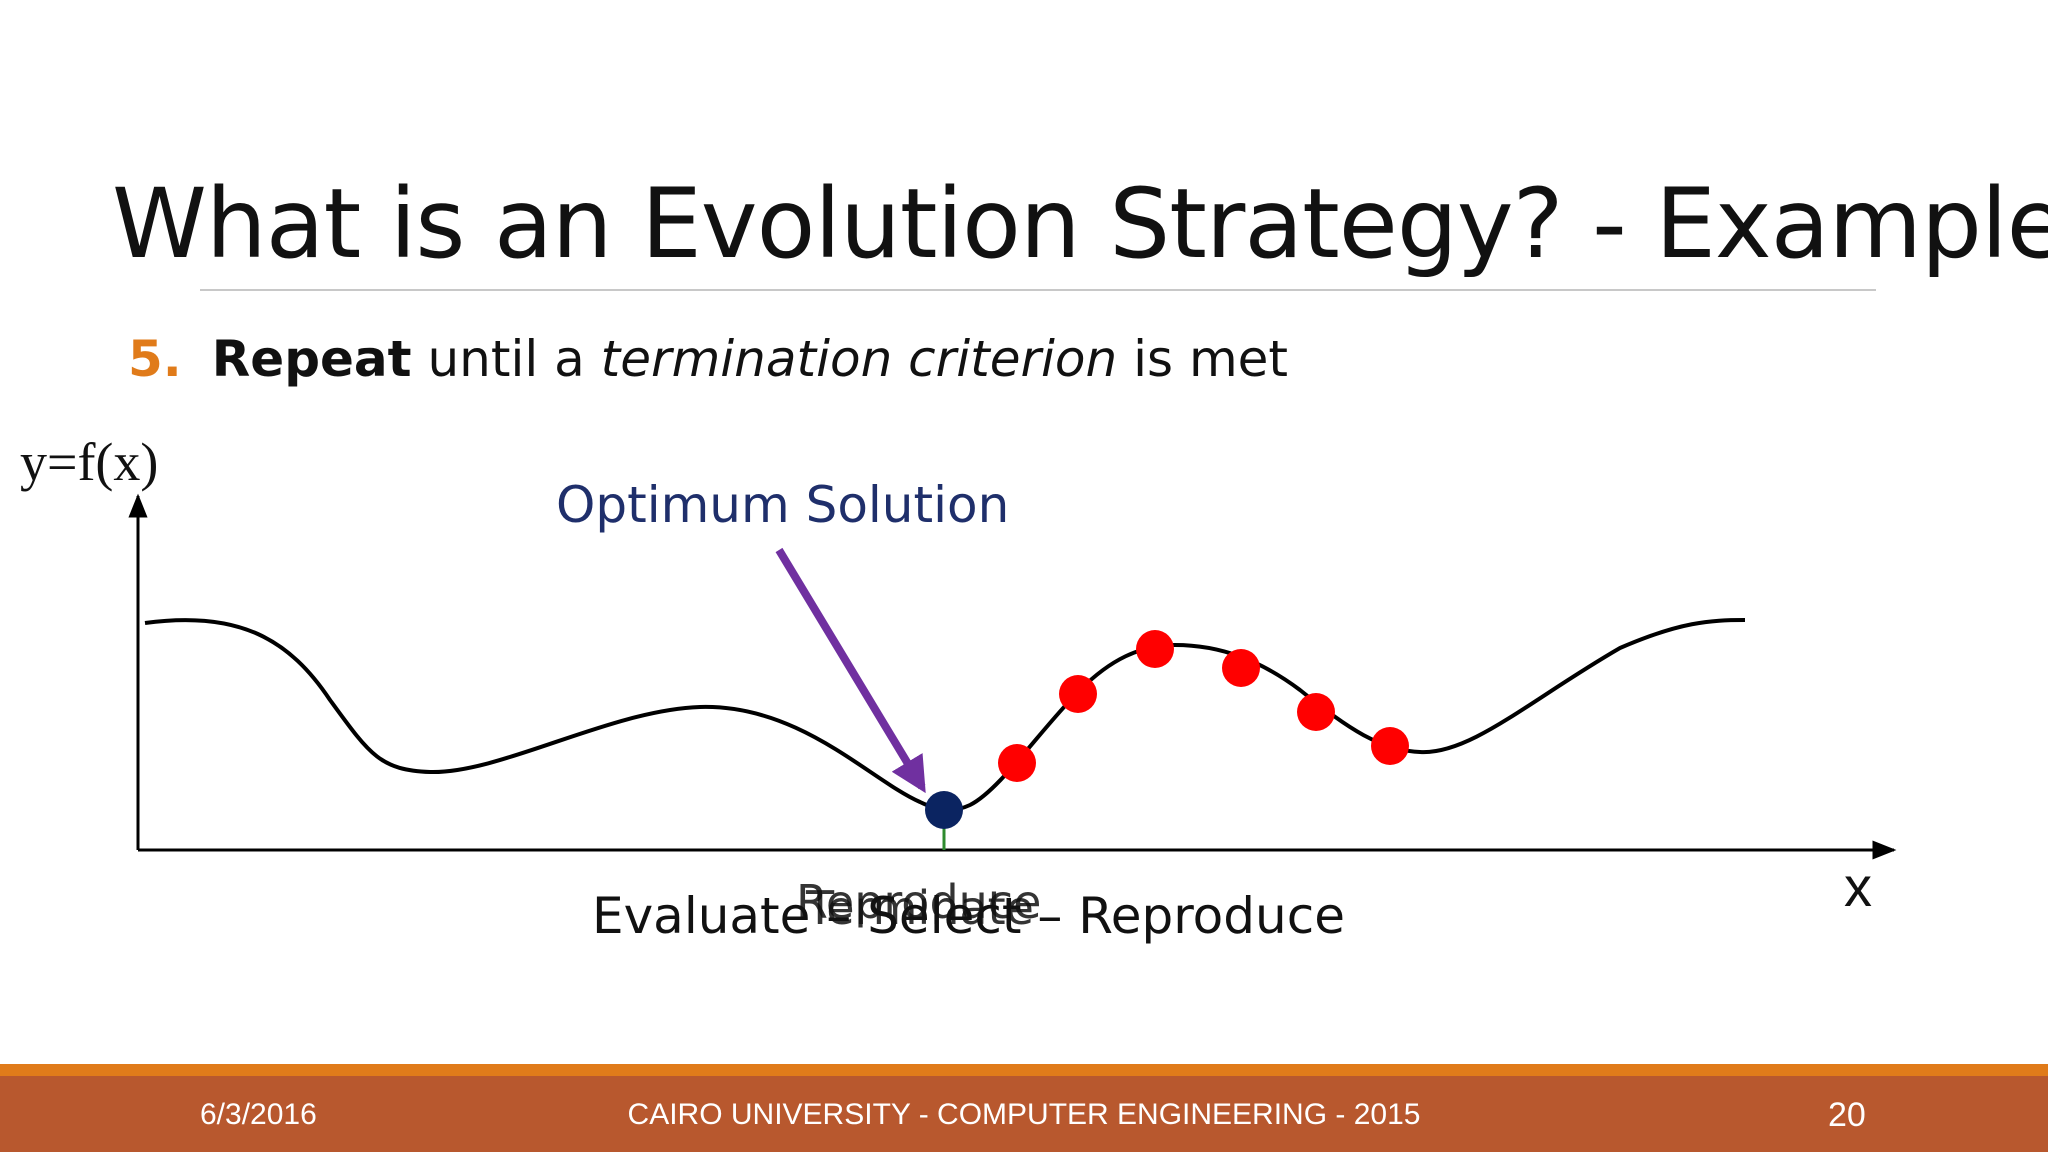 This screenshot has width=2048, height=1152. I want to click on step-italic: termination criterion, so click(859, 359).